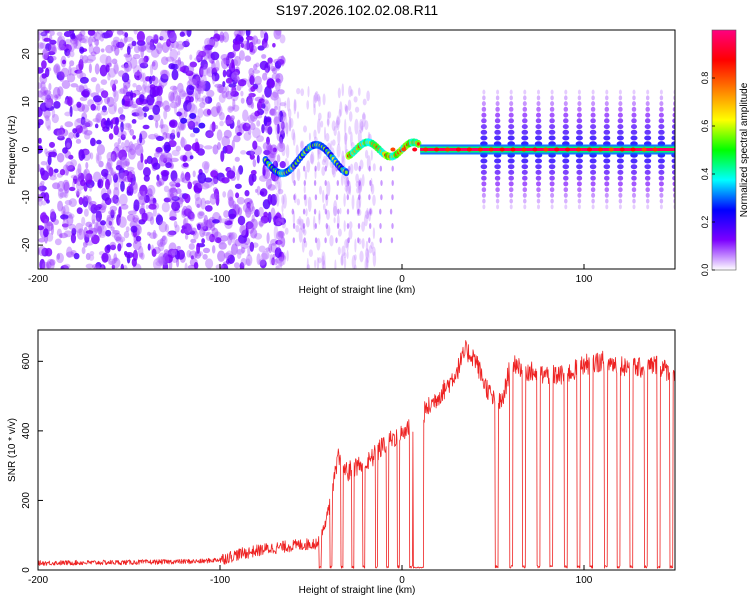 The width and height of the screenshot is (750, 600). What do you see at coordinates (26, 102) in the screenshot?
I see `spectrogram-ytick-label: 10` at bounding box center [26, 102].